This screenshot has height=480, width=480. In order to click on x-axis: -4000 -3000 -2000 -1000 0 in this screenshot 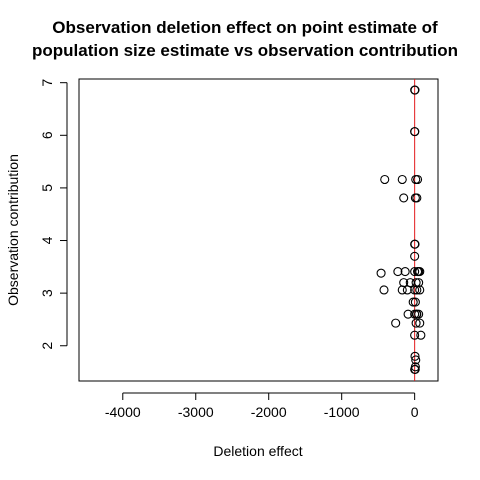, I will do `click(262, 406)`.